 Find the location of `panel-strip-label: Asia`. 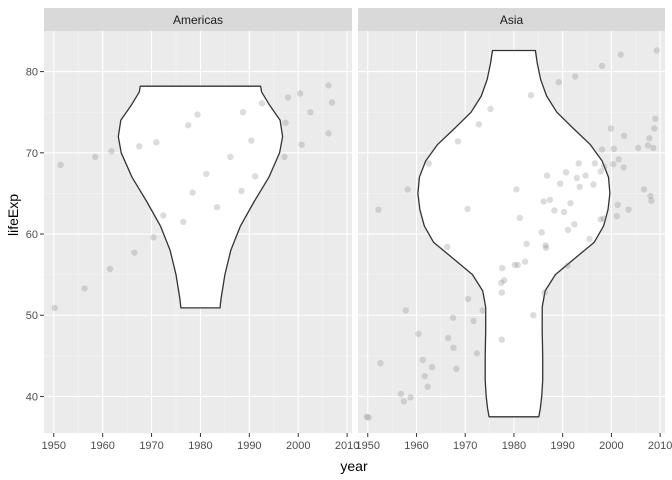

panel-strip-label: Asia is located at coordinates (512, 20).